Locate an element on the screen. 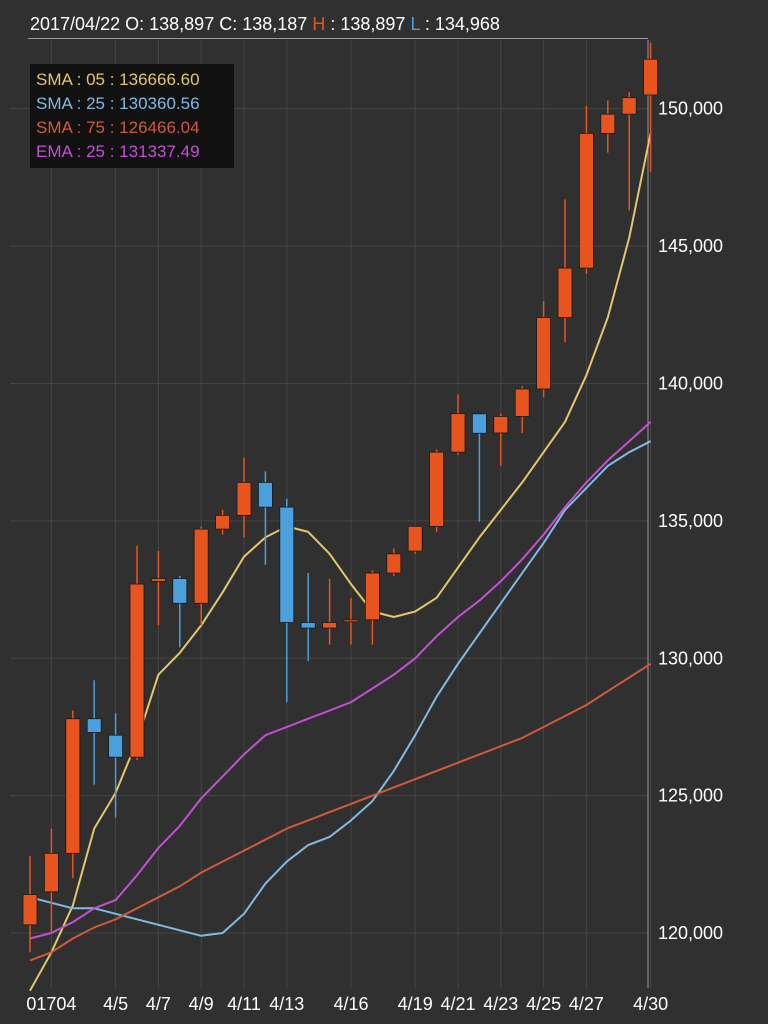 The height and width of the screenshot is (1024, 768). legend-row-ema25: EMA : 25 : 131337.49 is located at coordinates (118, 151).